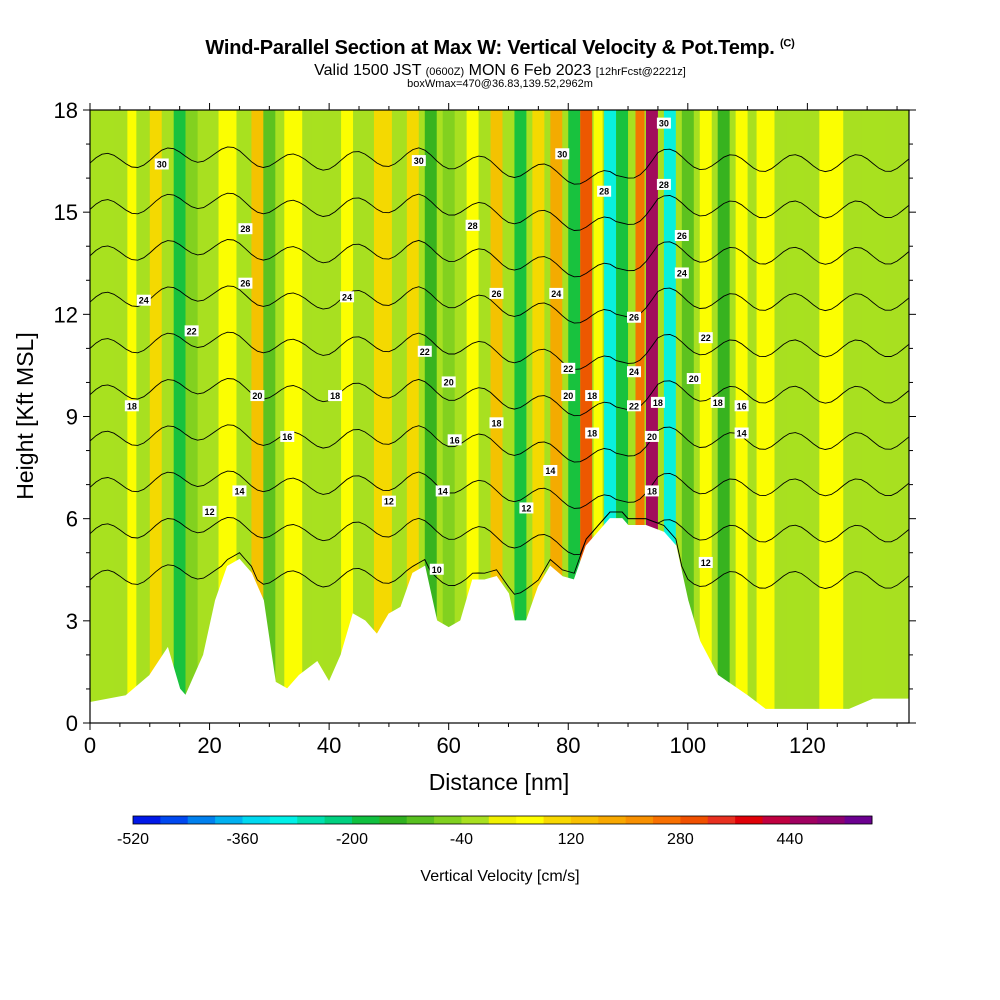 The height and width of the screenshot is (1000, 1000). I want to click on contour-label: 10, so click(436, 569).